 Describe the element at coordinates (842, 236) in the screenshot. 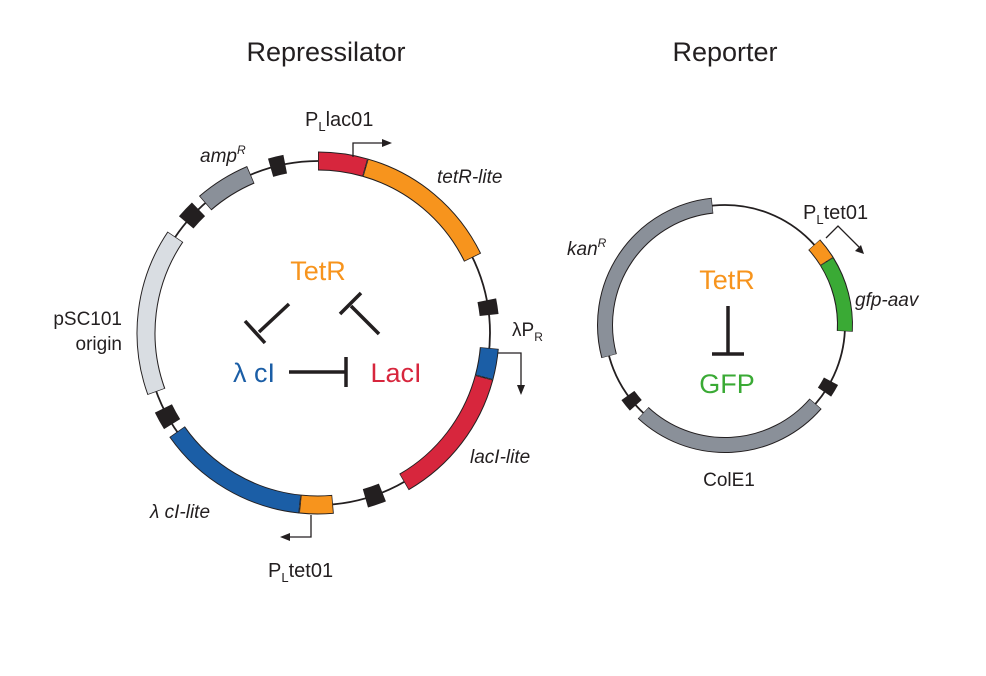

I see `reporter-ptet-promoter-arrow` at that location.